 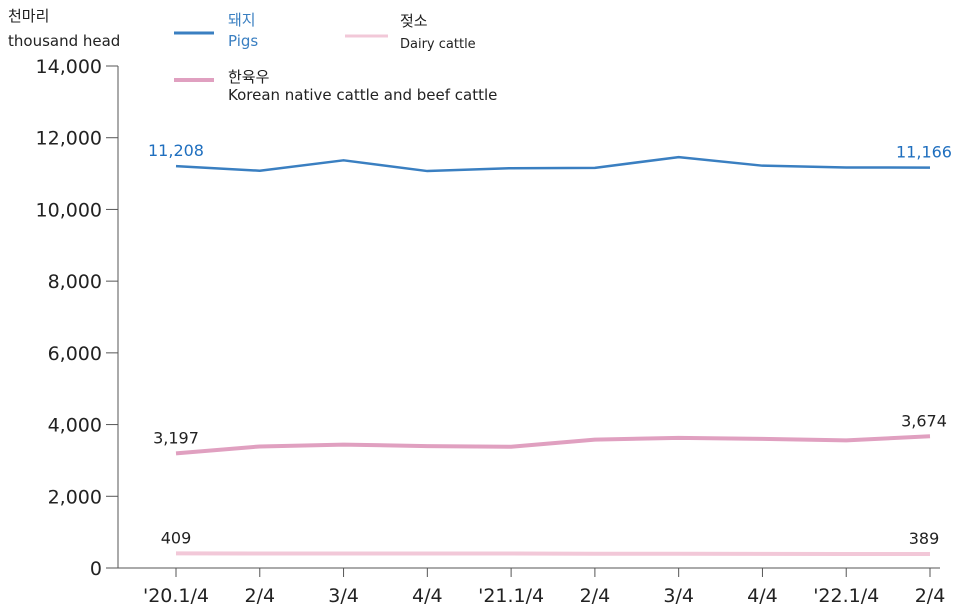 What do you see at coordinates (511, 596) in the screenshot?
I see `x-tick-label: '21.1/4` at bounding box center [511, 596].